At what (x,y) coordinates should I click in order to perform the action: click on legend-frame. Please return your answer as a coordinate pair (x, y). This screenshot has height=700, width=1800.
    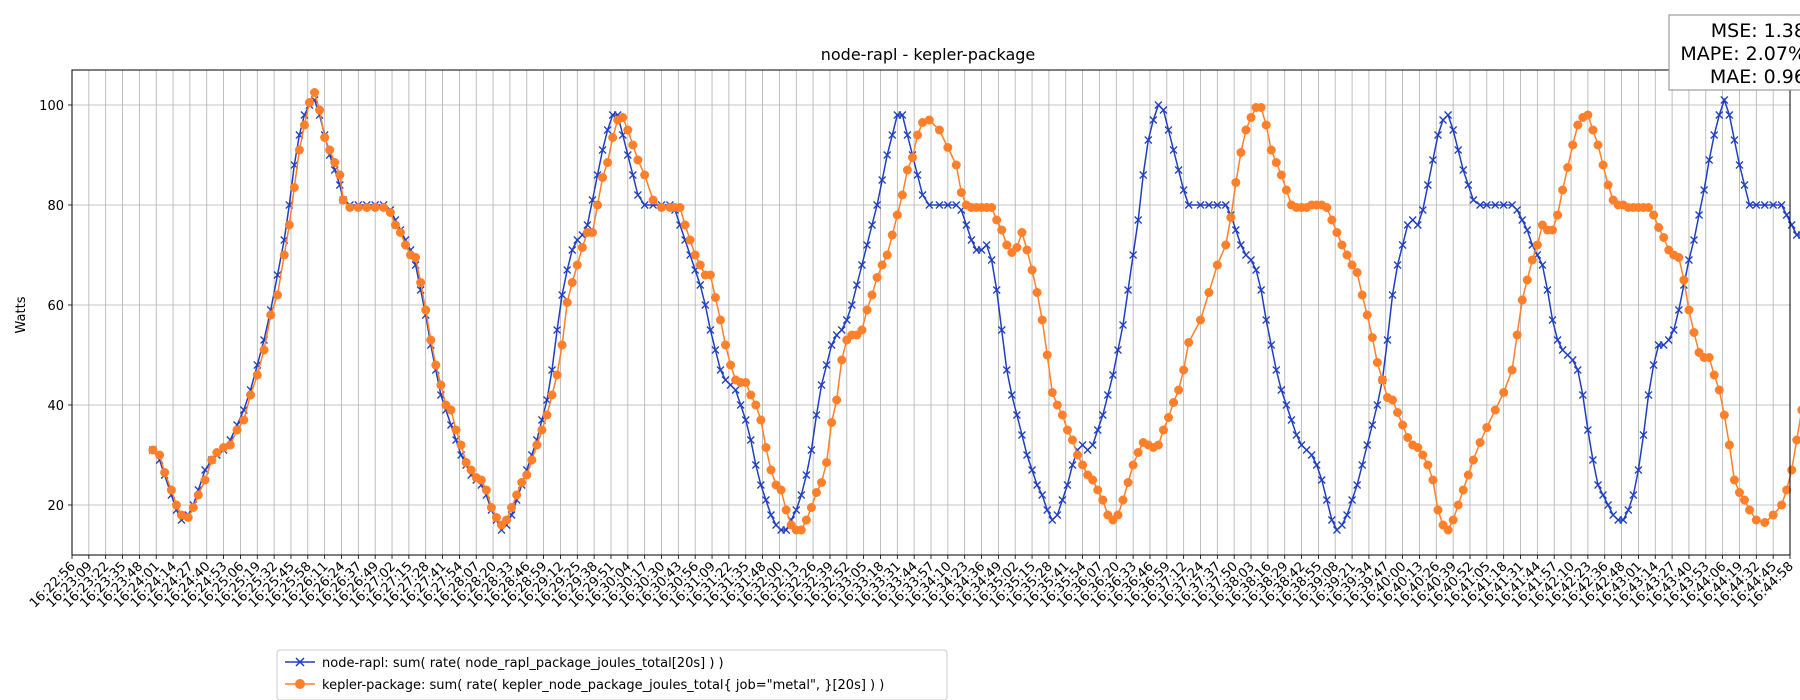
    Looking at the image, I should click on (612, 674).